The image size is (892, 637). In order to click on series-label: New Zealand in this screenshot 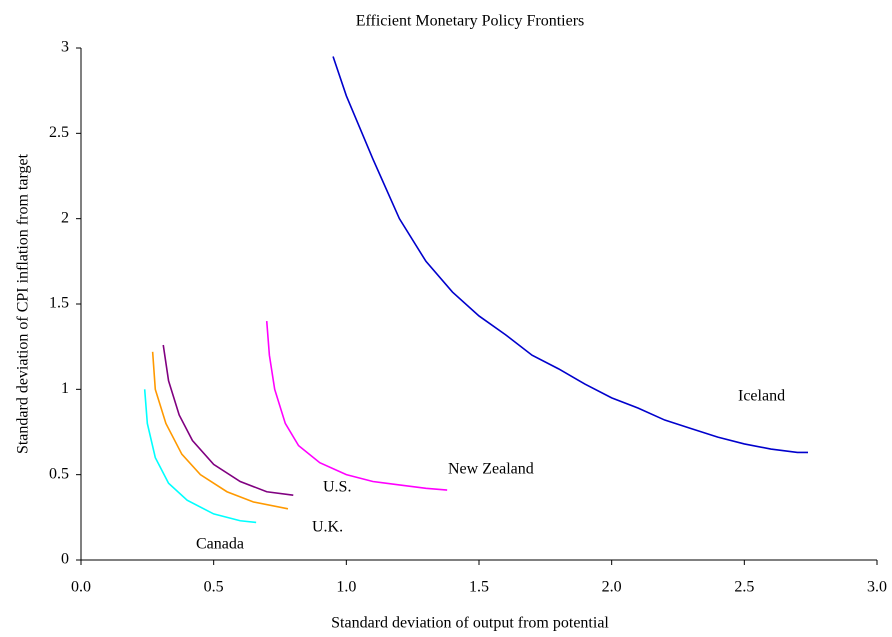, I will do `click(491, 469)`.